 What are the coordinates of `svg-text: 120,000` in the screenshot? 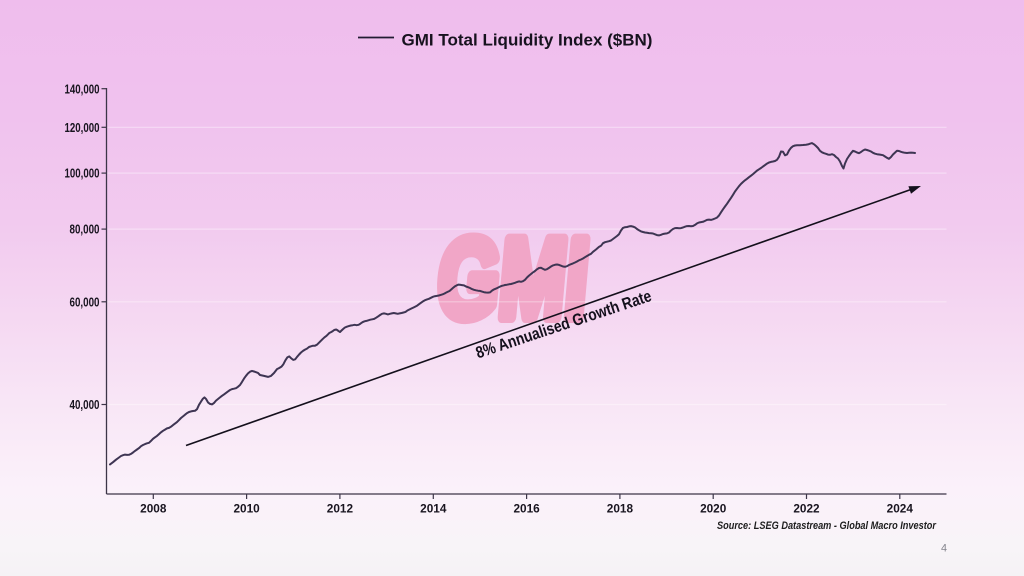 It's located at (82, 127).